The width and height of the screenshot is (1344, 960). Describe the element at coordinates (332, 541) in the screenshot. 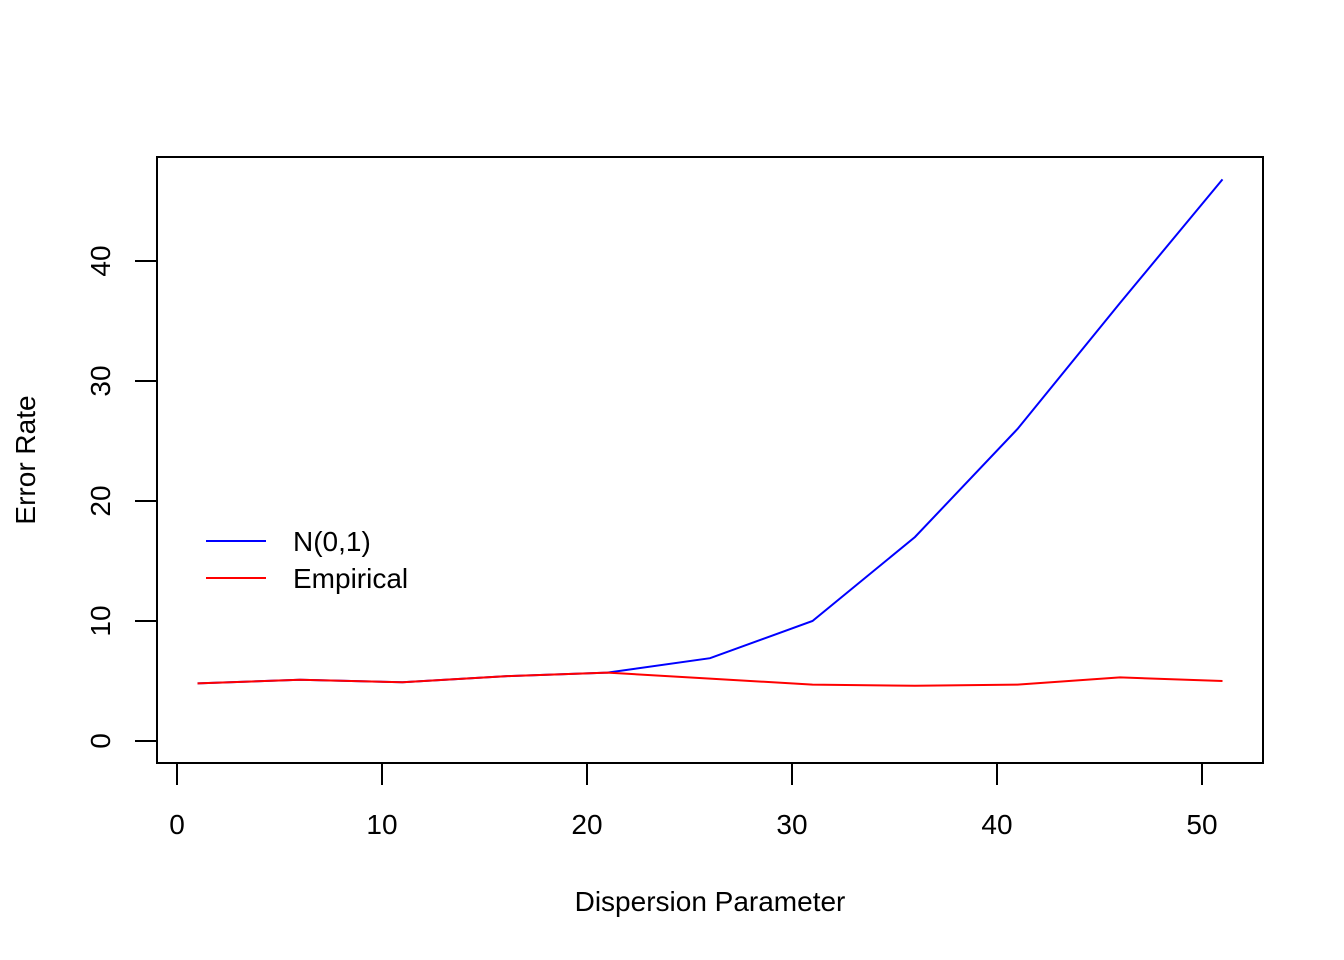

I see `legend-label: N(0,1)` at that location.